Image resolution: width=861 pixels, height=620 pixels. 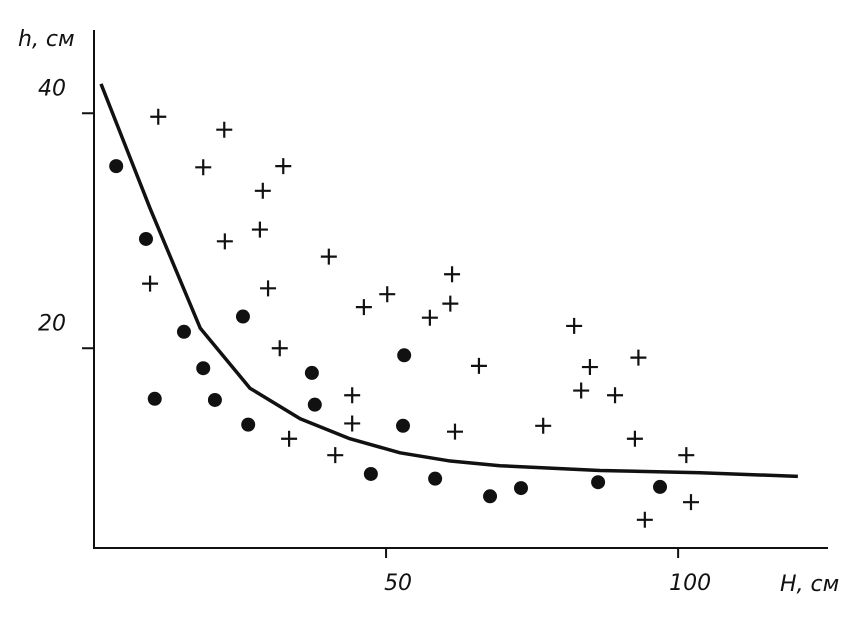 I want to click on y-tick-label: 20, so click(x=52, y=323).